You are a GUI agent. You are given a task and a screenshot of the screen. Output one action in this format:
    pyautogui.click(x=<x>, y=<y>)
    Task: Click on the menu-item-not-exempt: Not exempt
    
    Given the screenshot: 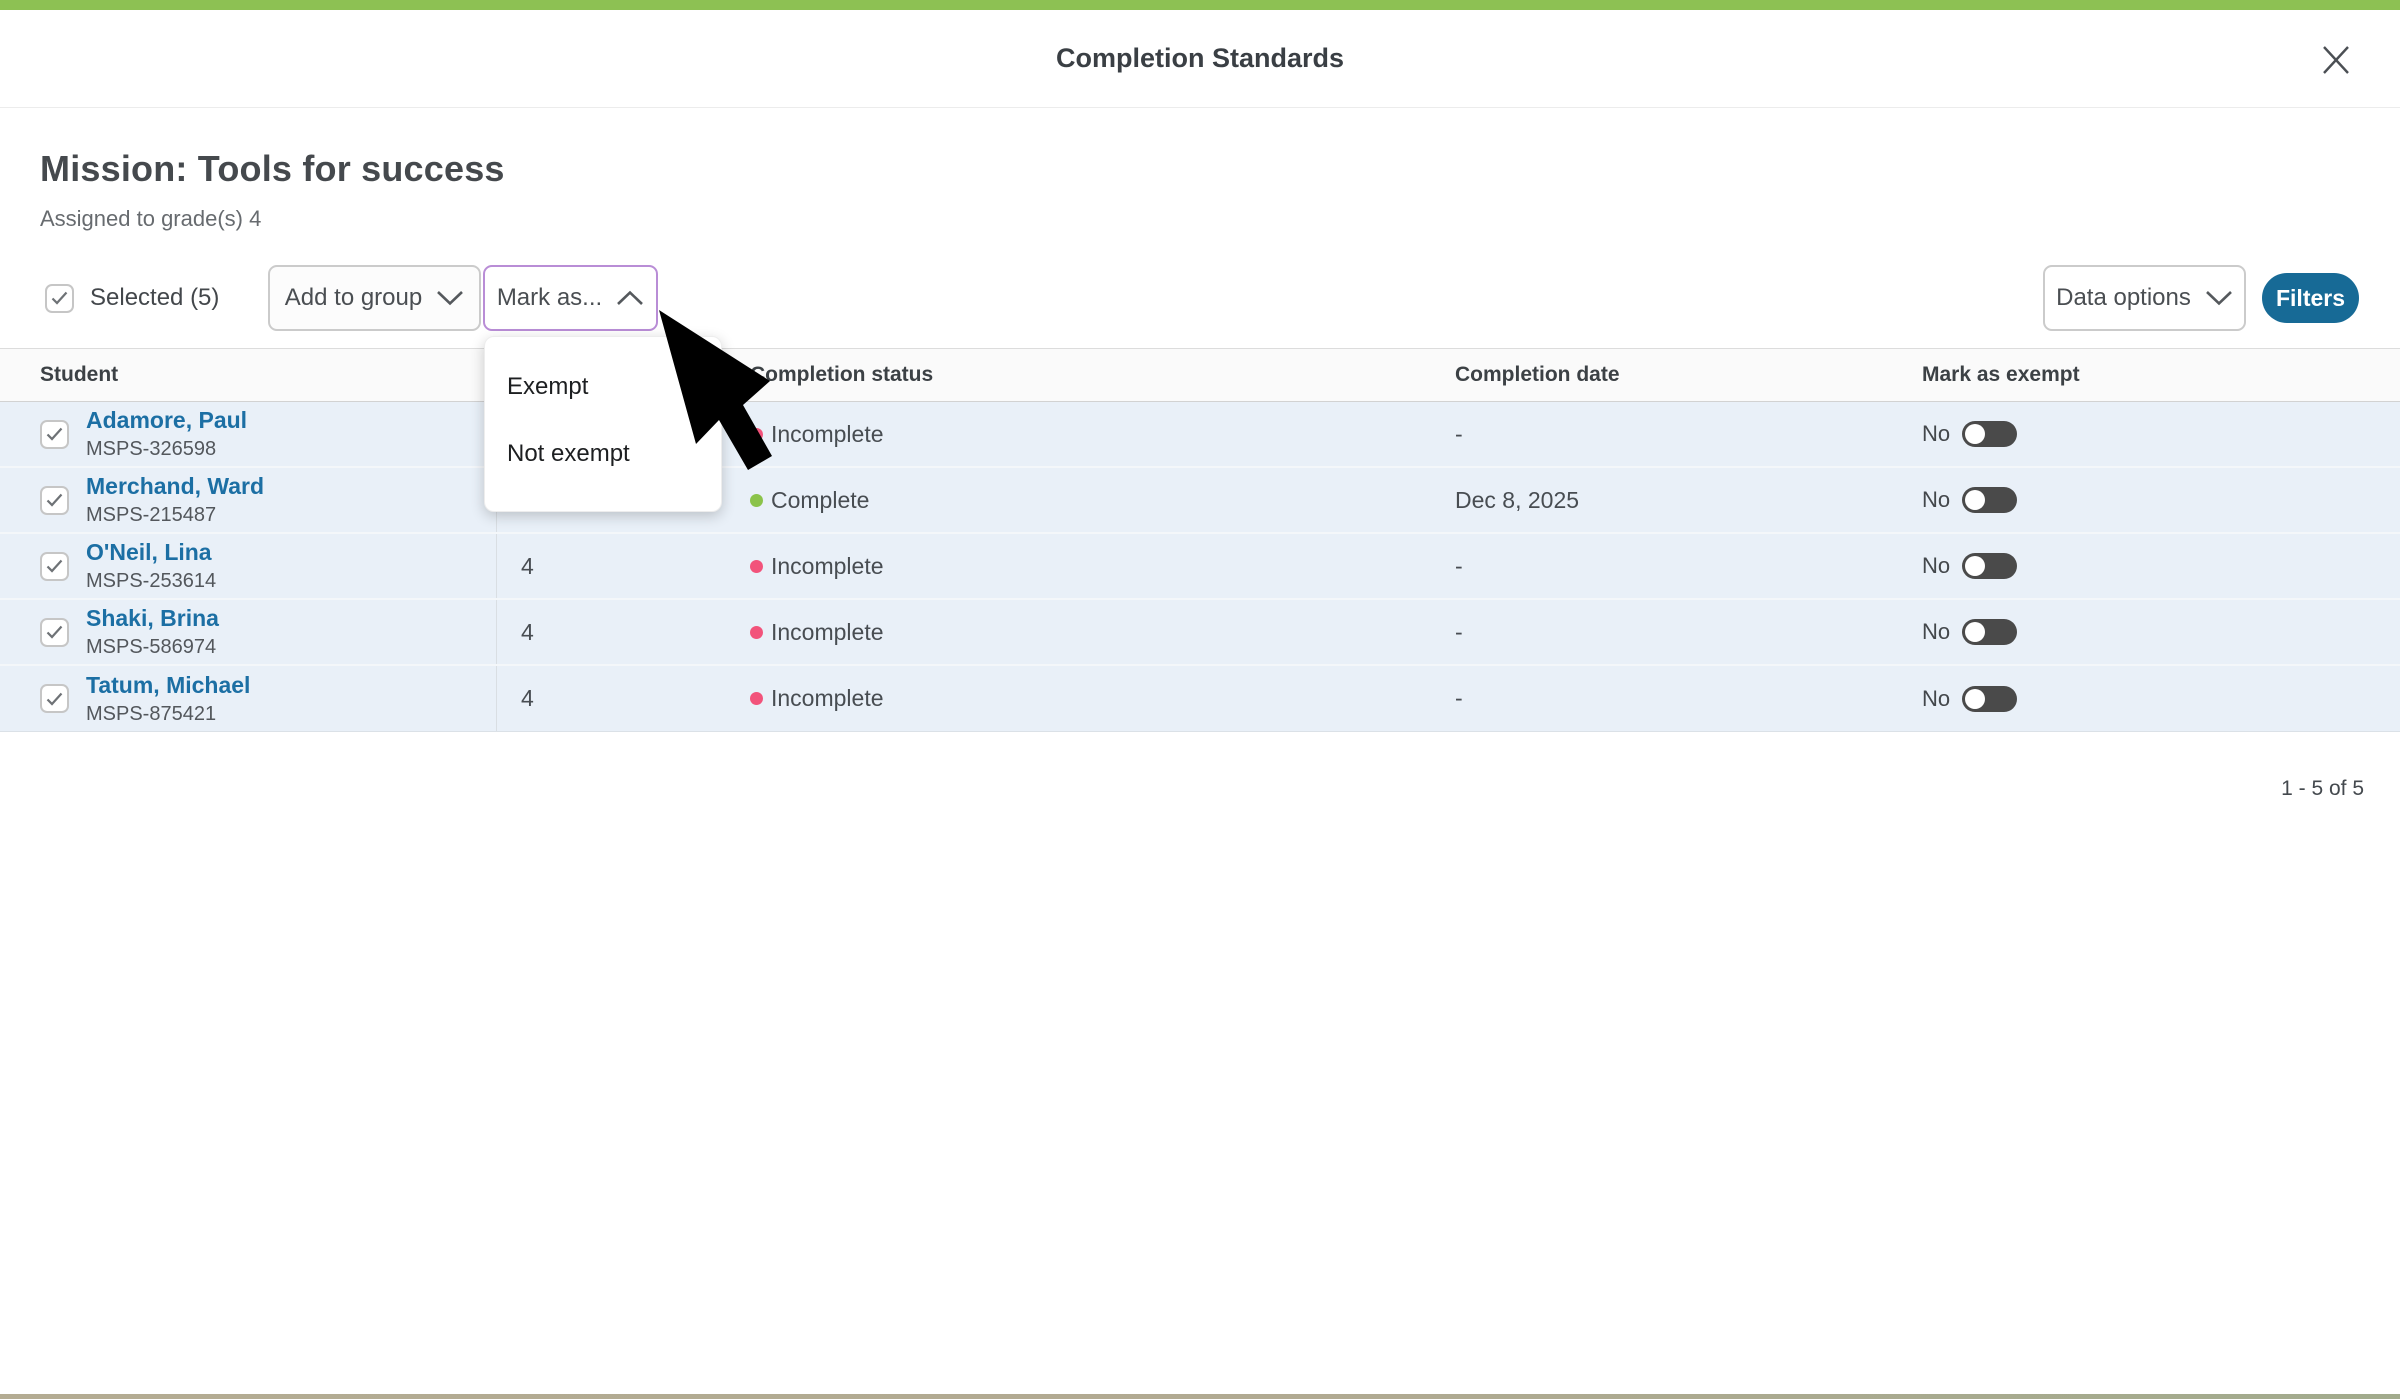 What is the action you would take?
    pyautogui.click(x=568, y=453)
    